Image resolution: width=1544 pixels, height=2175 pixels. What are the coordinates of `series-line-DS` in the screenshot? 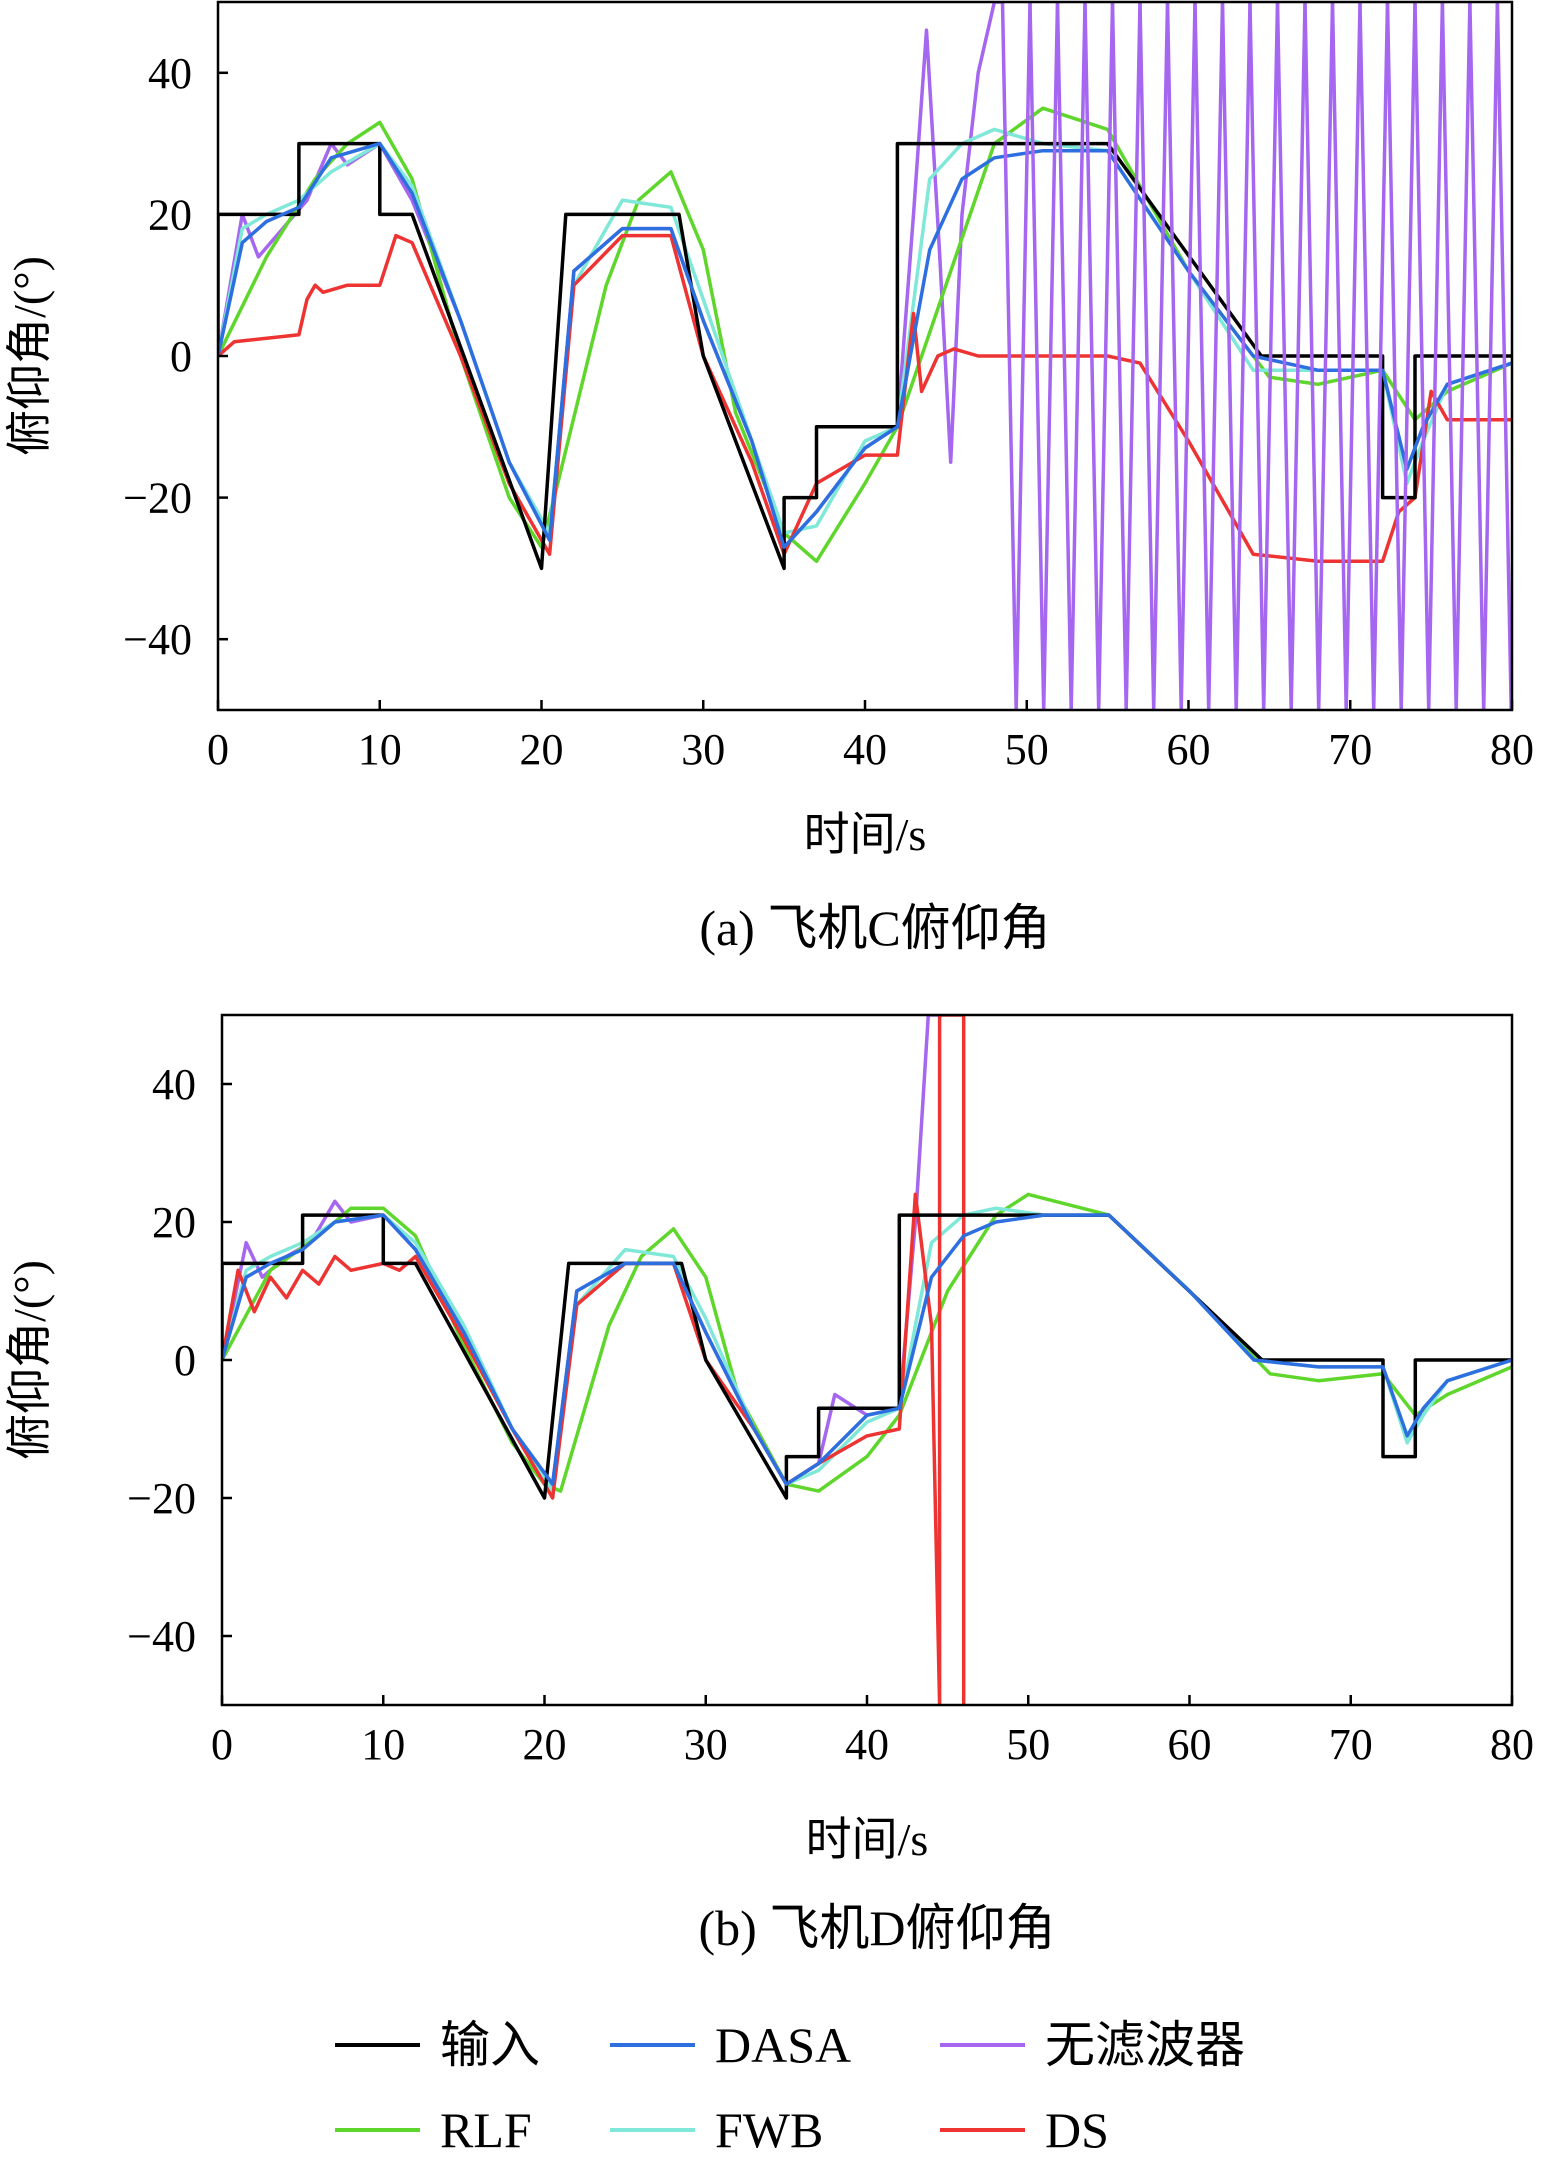 It's located at (865, 398).